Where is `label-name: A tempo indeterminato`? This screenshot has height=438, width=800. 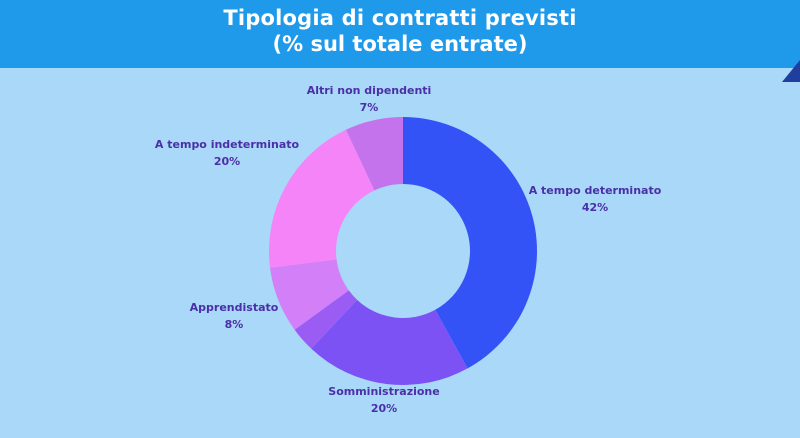 label-name: A tempo indeterminato is located at coordinates (227, 144).